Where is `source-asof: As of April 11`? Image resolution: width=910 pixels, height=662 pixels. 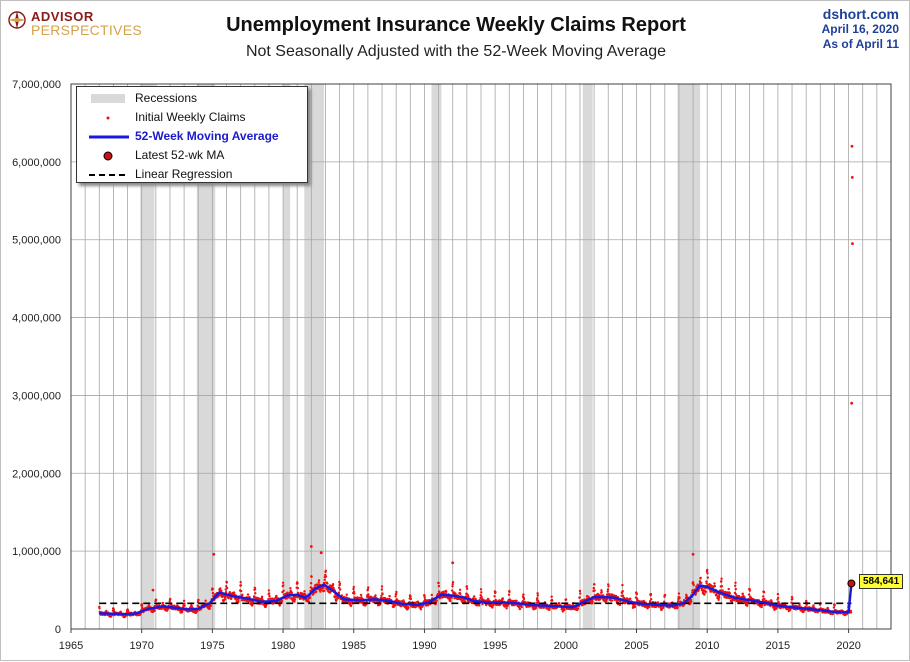 source-asof: As of April 11 is located at coordinates (860, 44).